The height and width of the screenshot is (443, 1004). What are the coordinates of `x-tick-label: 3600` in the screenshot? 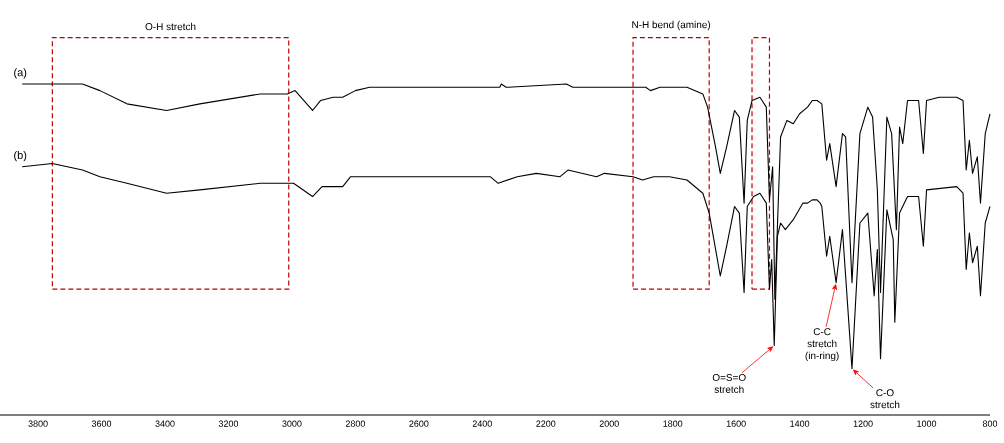 It's located at (101, 423).